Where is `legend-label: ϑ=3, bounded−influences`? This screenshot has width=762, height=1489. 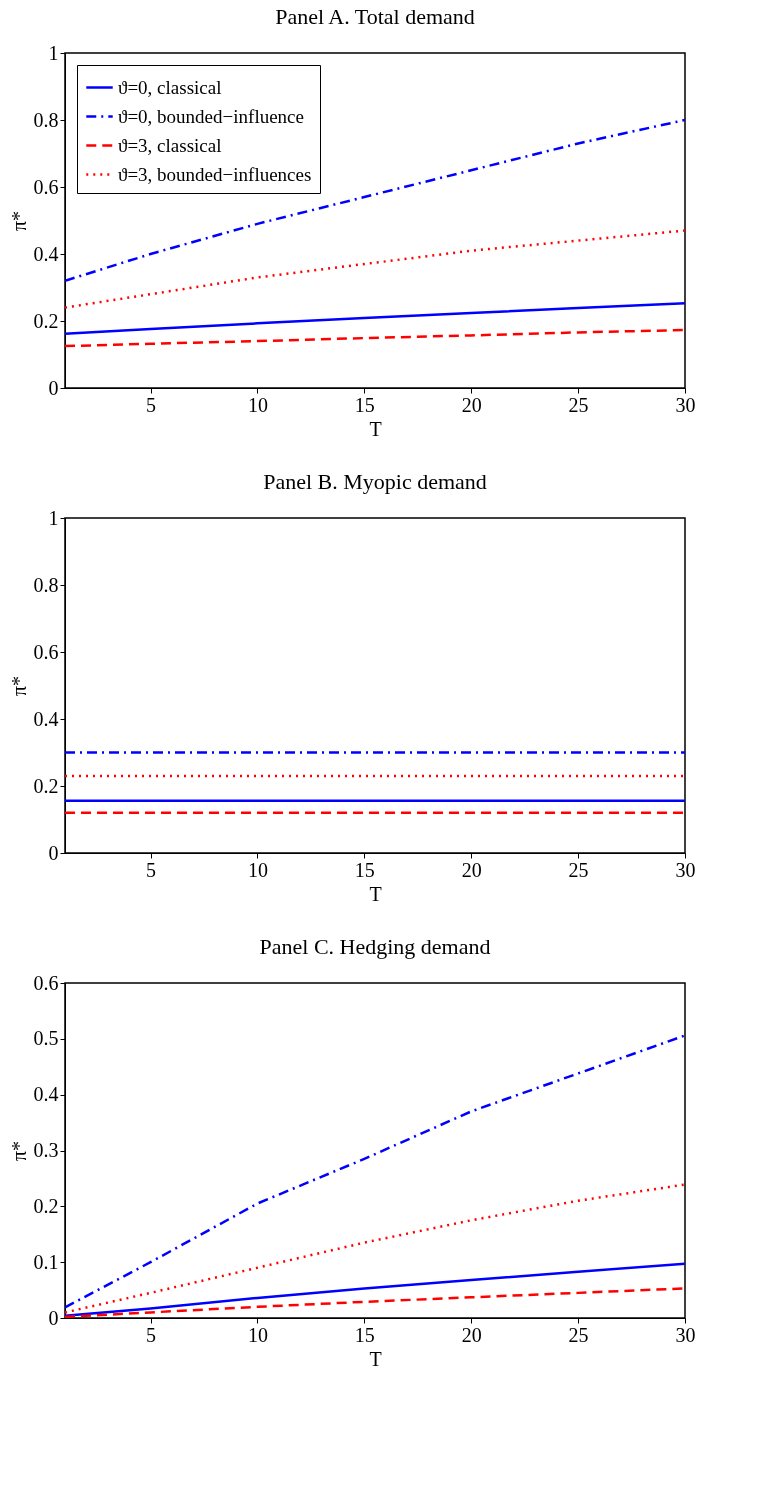 legend-label: ϑ=3, bounded−influences is located at coordinates (215, 174).